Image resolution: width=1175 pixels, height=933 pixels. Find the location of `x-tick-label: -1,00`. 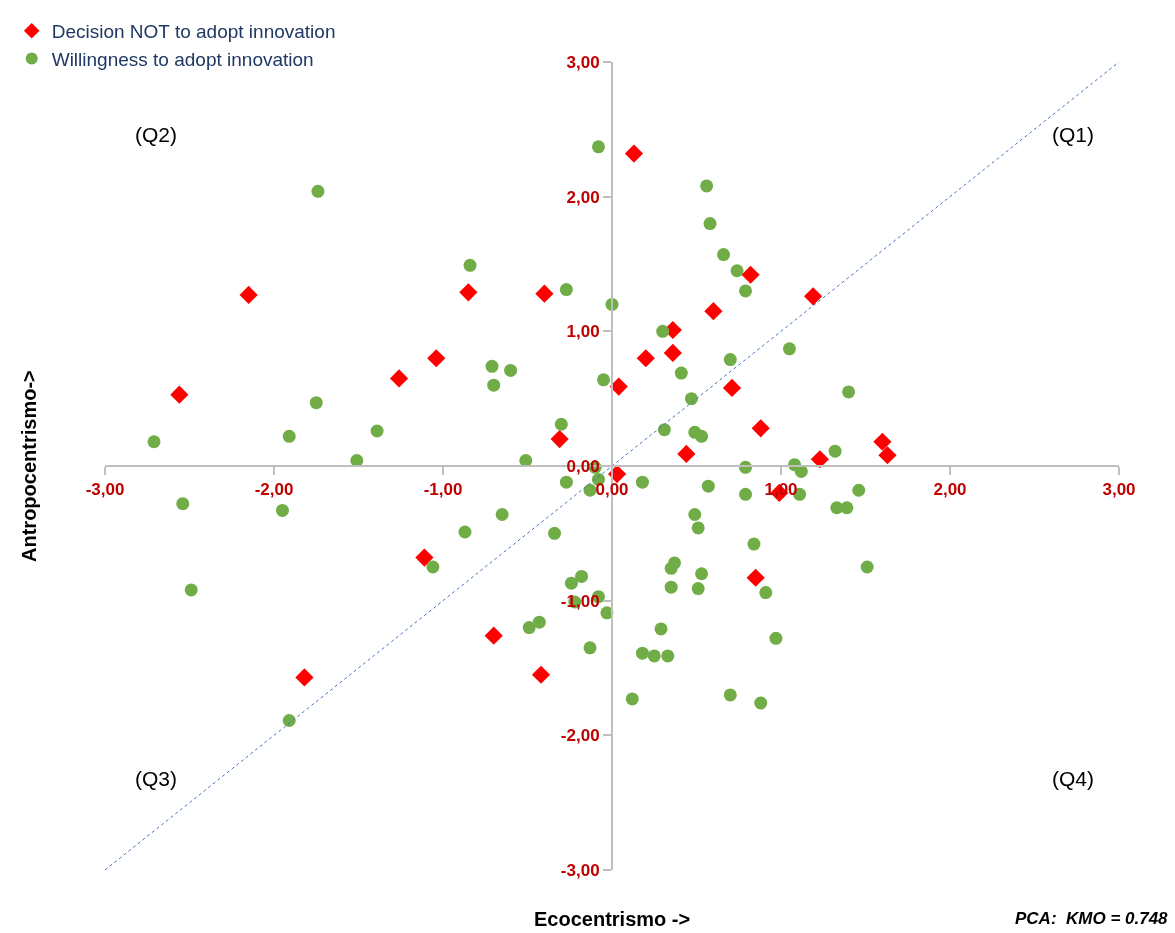

x-tick-label: -1,00 is located at coordinates (443, 490).